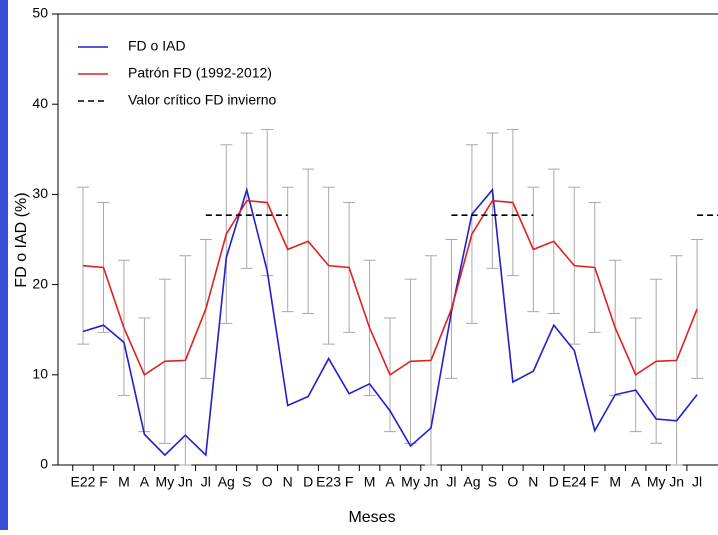 The width and height of the screenshot is (718, 535). I want to click on x-axis-label: Meses, so click(371, 517).